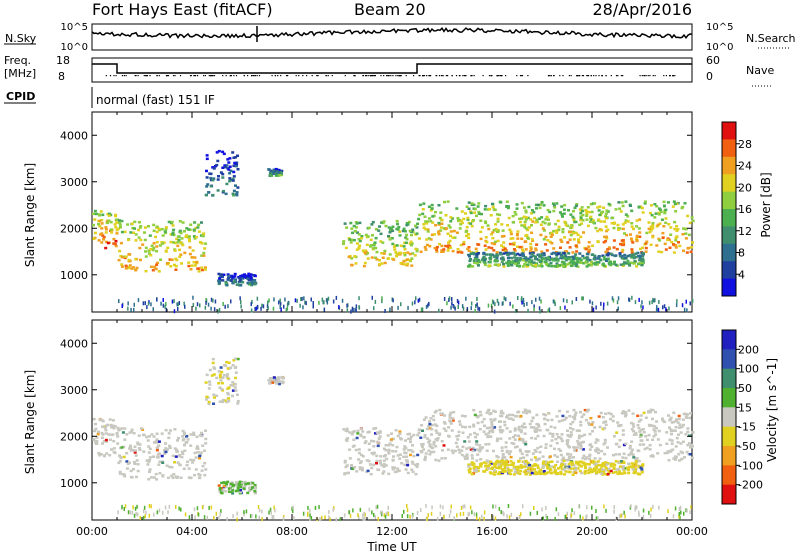 This screenshot has height=554, width=800. I want to click on velocity-band, so click(222, 381).